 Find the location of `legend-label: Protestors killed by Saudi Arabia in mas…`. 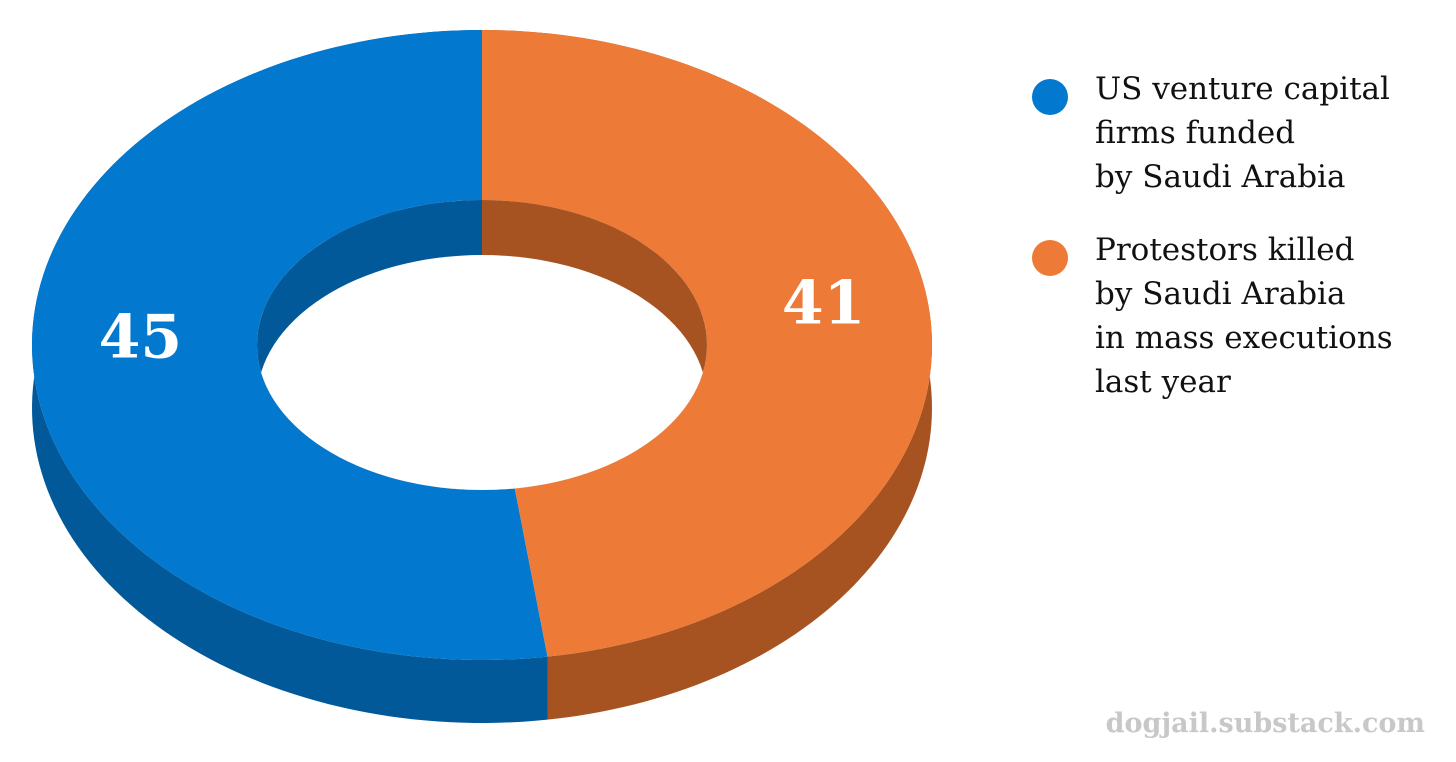

legend-label: Protestors killed by Saudi Arabia in mas… is located at coordinates (1244, 316).